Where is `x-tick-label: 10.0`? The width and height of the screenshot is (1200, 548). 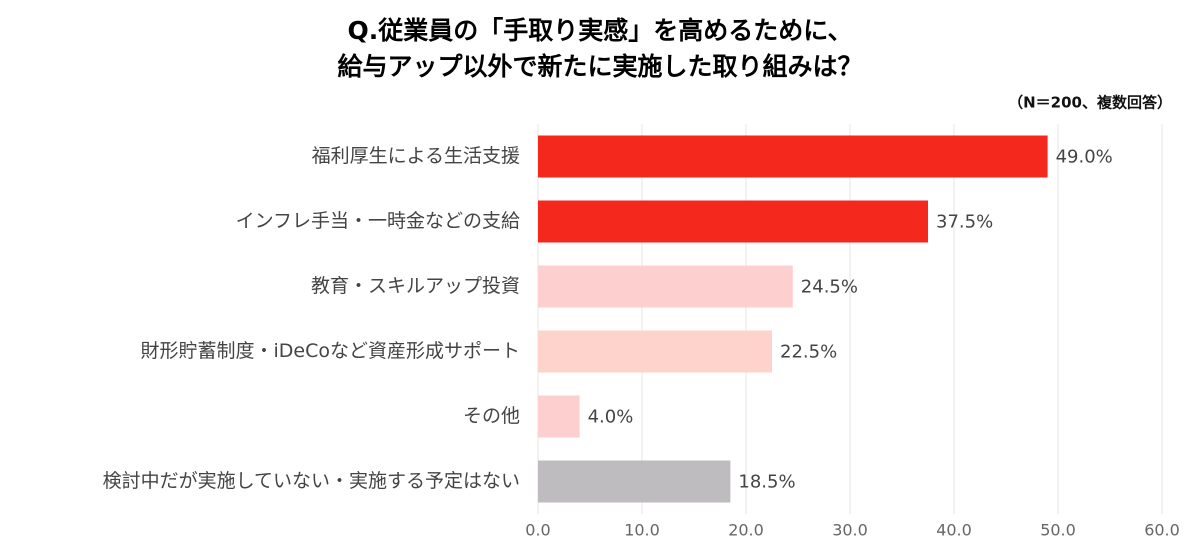 x-tick-label: 10.0 is located at coordinates (642, 530).